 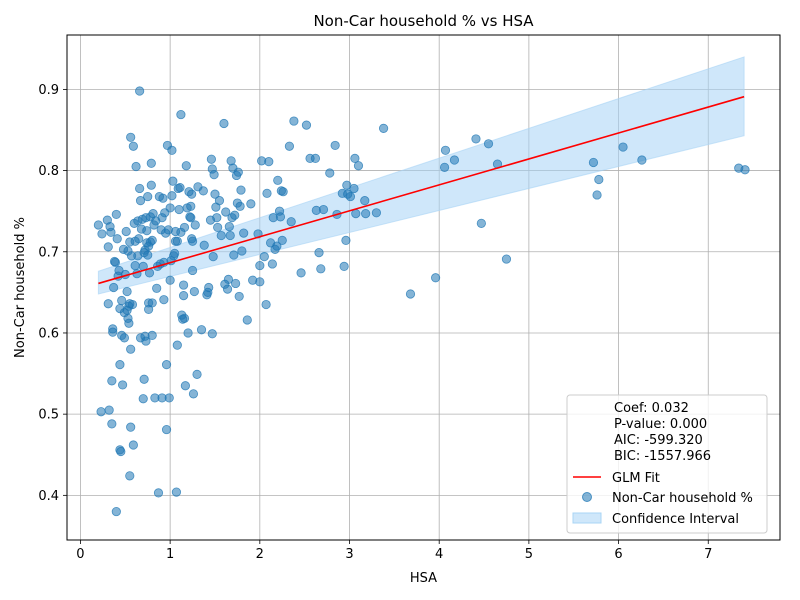 I want to click on x-tick-label: 6, so click(x=618, y=554).